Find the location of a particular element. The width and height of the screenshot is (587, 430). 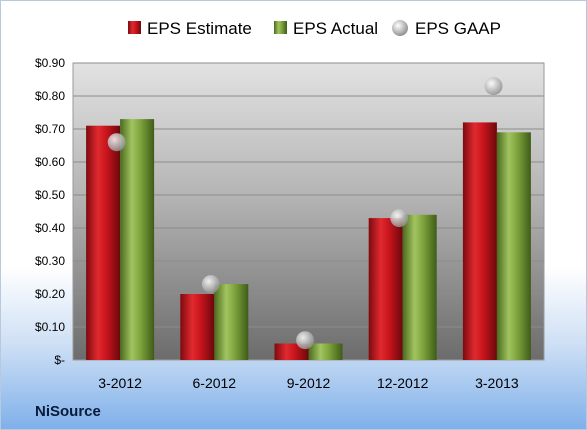

x-category-label: 12-2012 is located at coordinates (403, 383).